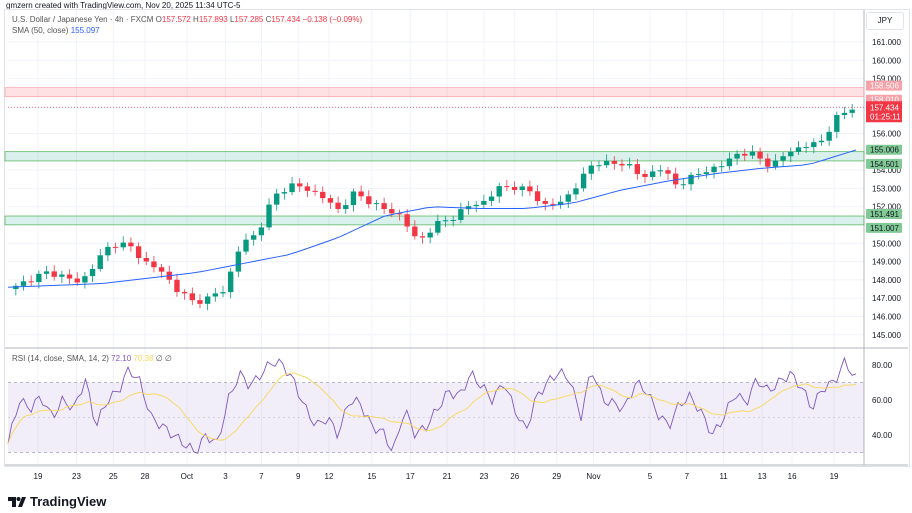  I want to click on zone-low-label: 154.501, so click(884, 164).